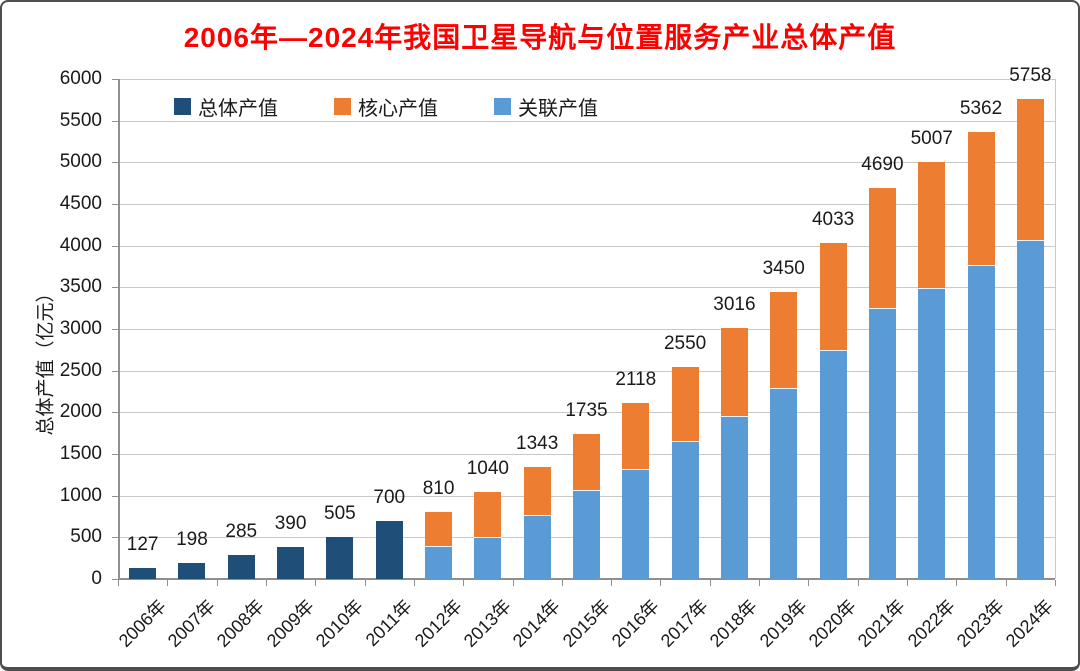 The image size is (1080, 671). What do you see at coordinates (96, 578) in the screenshot?
I see `y-axis-tick-label: 0` at bounding box center [96, 578].